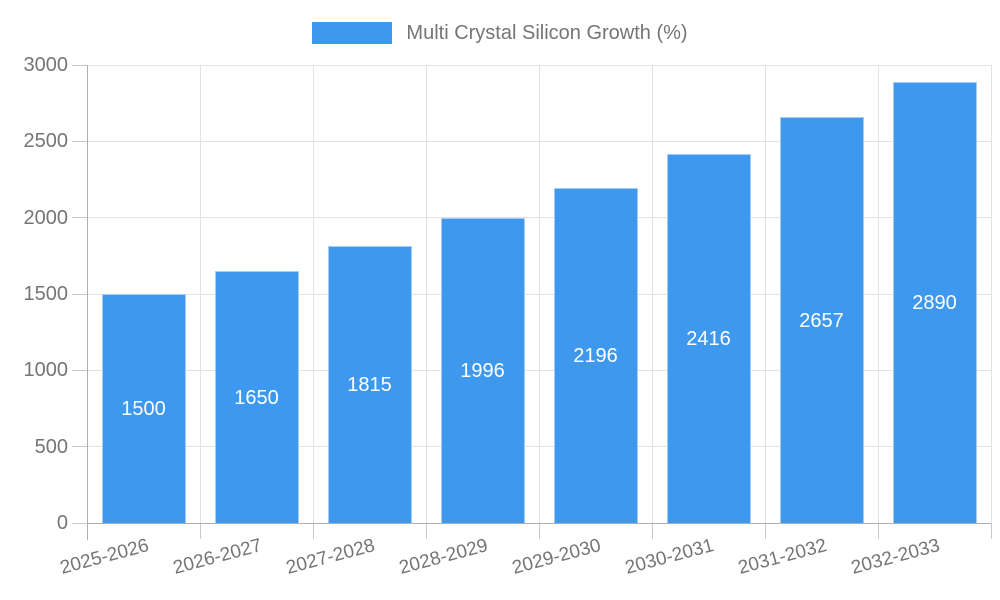 This screenshot has height=600, width=1000. I want to click on x-axis-line, so click(539, 523).